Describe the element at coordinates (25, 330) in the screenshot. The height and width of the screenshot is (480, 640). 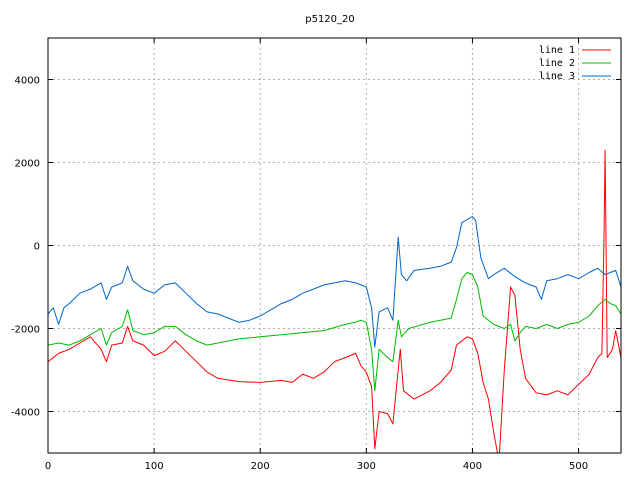
I see `y-tick-label: -2000` at that location.